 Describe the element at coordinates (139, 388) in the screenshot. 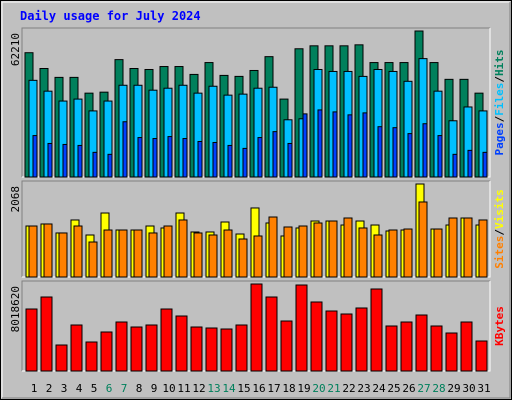

I see `x-tick-label: 8` at that location.